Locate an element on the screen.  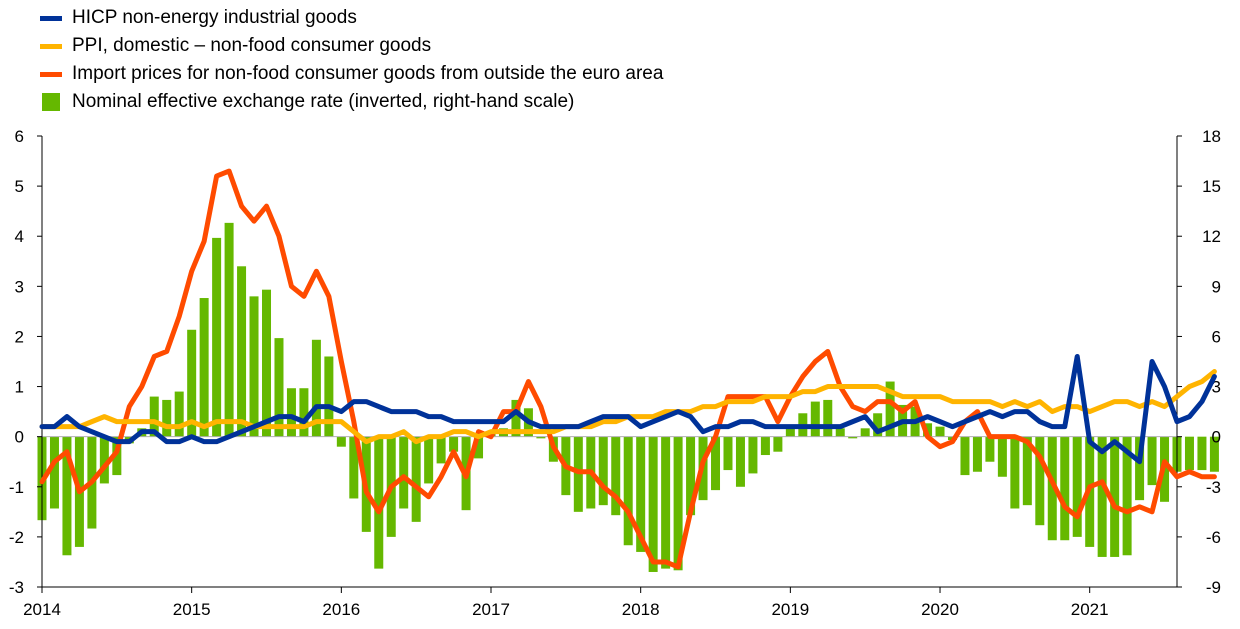
right-tick-label: -3 is located at coordinates (1213, 487).